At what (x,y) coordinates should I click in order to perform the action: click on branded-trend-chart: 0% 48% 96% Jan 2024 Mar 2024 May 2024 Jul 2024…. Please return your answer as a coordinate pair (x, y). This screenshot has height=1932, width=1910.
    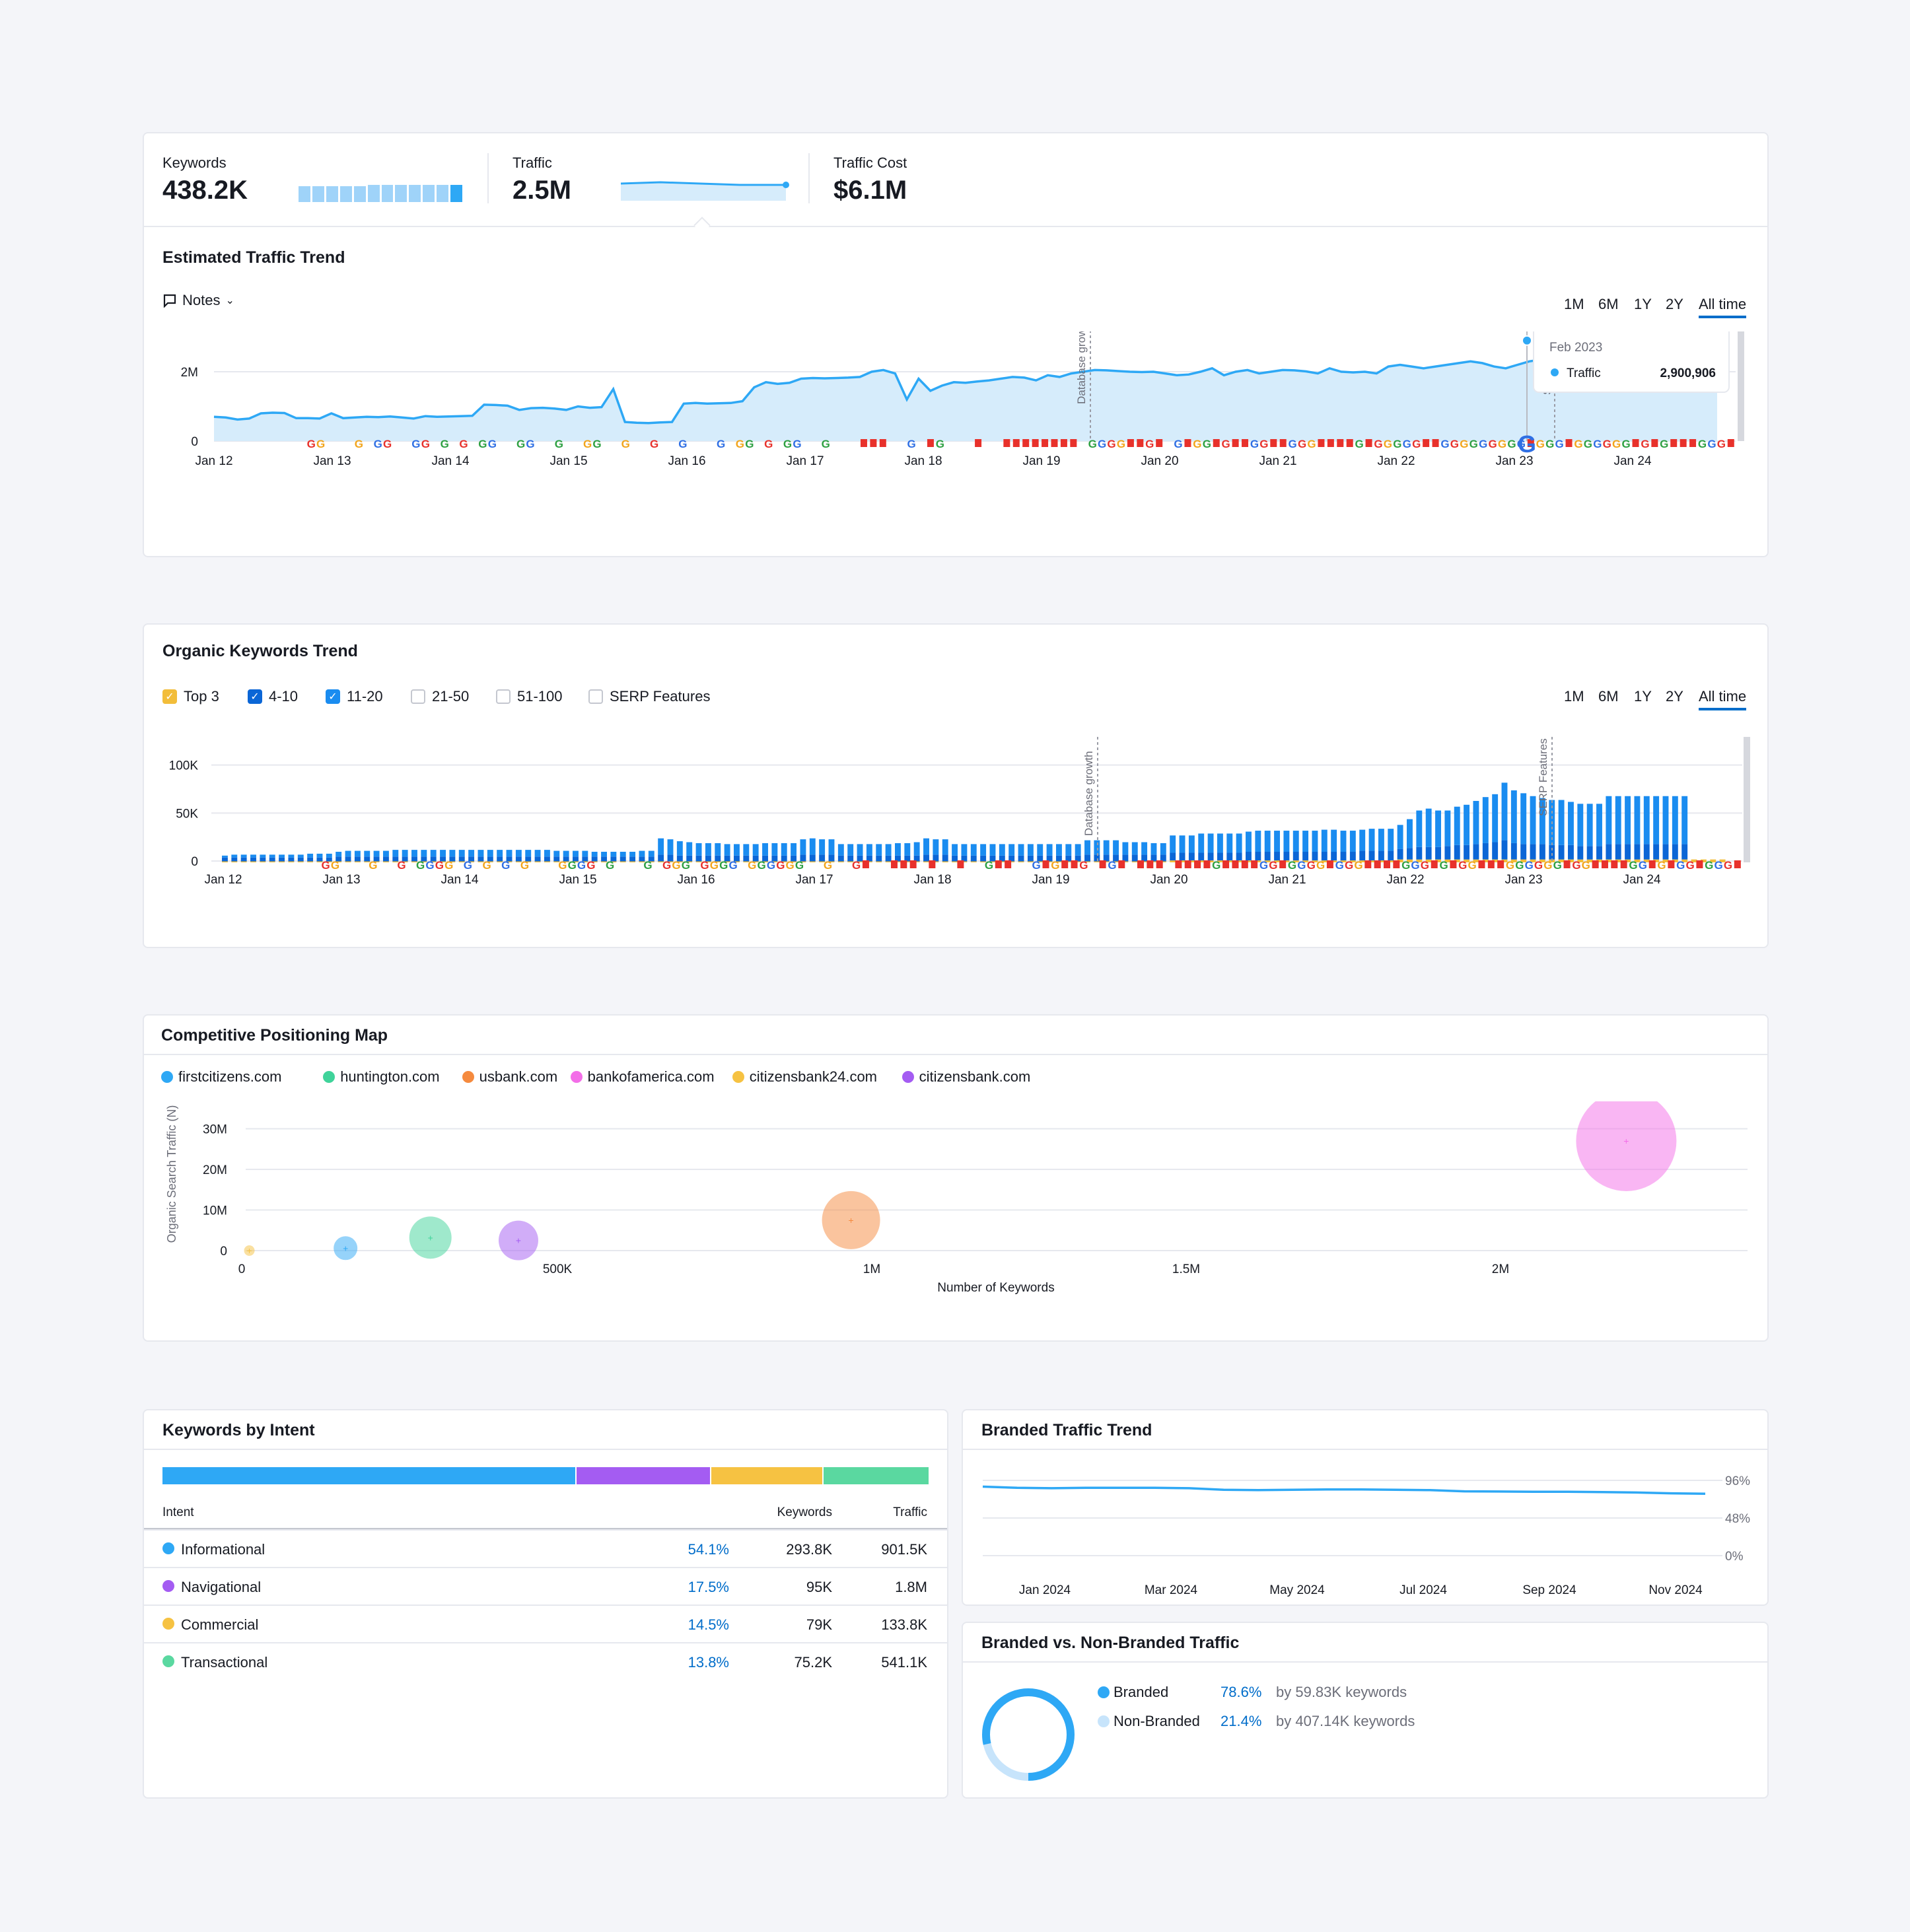
    Looking at the image, I should click on (1366, 1528).